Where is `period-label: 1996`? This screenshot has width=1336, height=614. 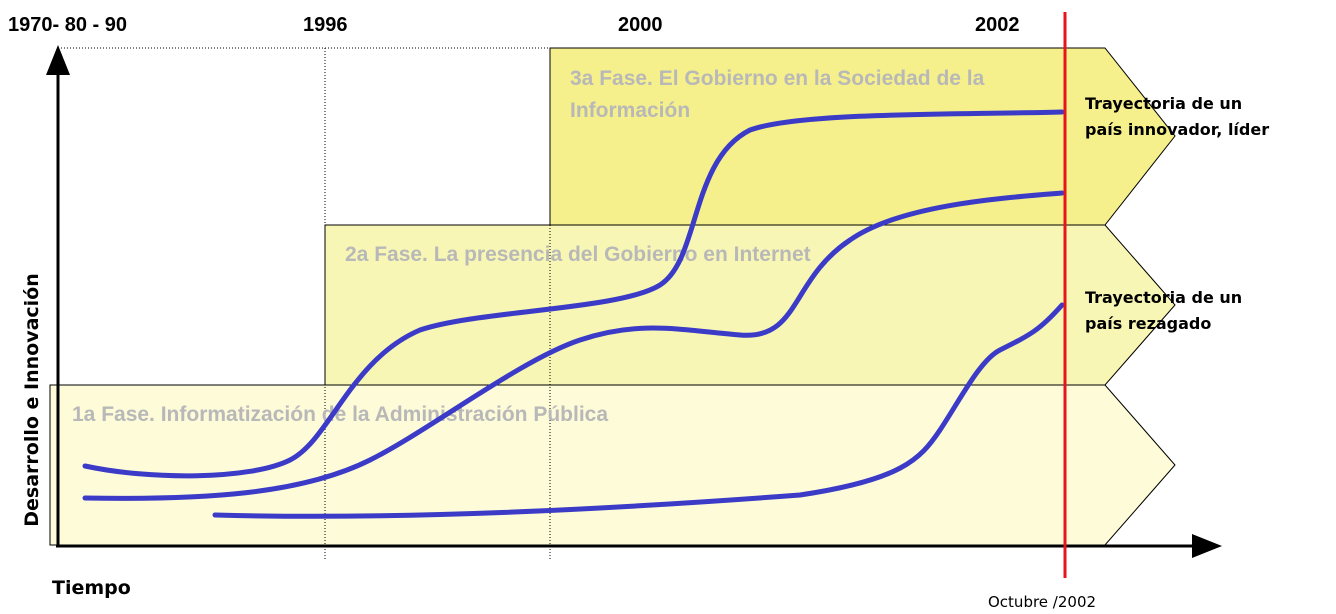 period-label: 1996 is located at coordinates (325, 25).